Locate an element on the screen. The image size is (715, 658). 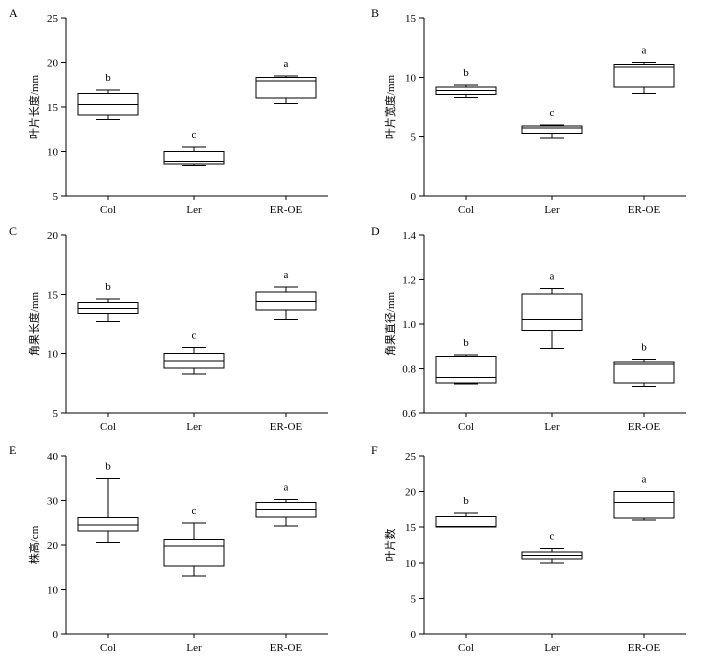
box-ler: Ler a is located at coordinates (552, 351).